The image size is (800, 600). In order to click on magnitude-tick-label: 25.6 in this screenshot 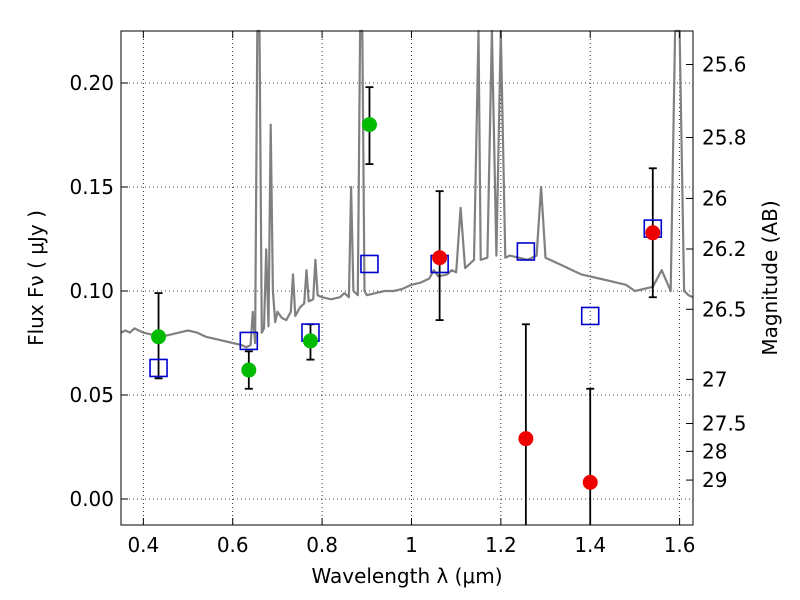, I will do `click(724, 64)`.